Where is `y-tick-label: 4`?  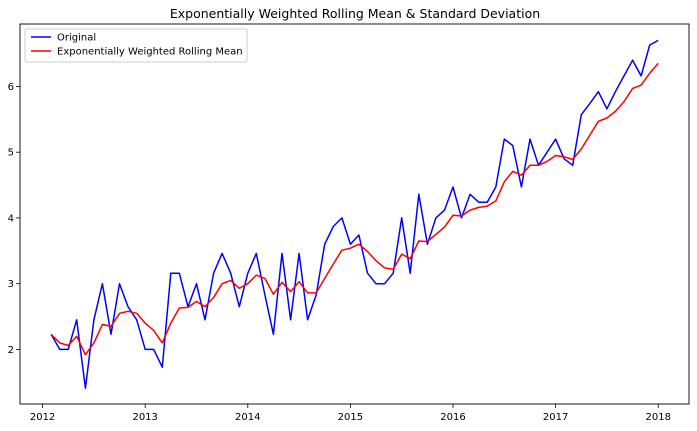 y-tick-label: 4 is located at coordinates (11, 218).